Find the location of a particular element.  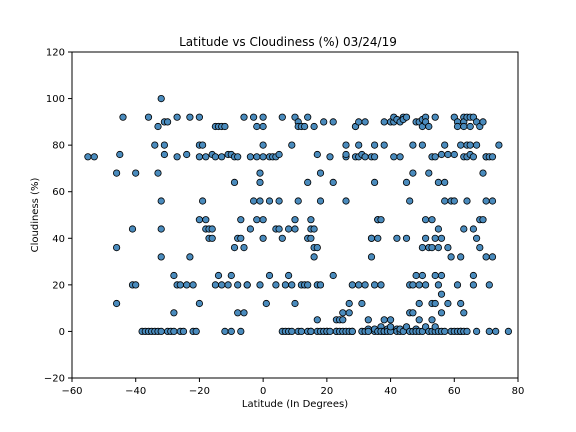

x-tick-label: −60 is located at coordinates (71, 391).